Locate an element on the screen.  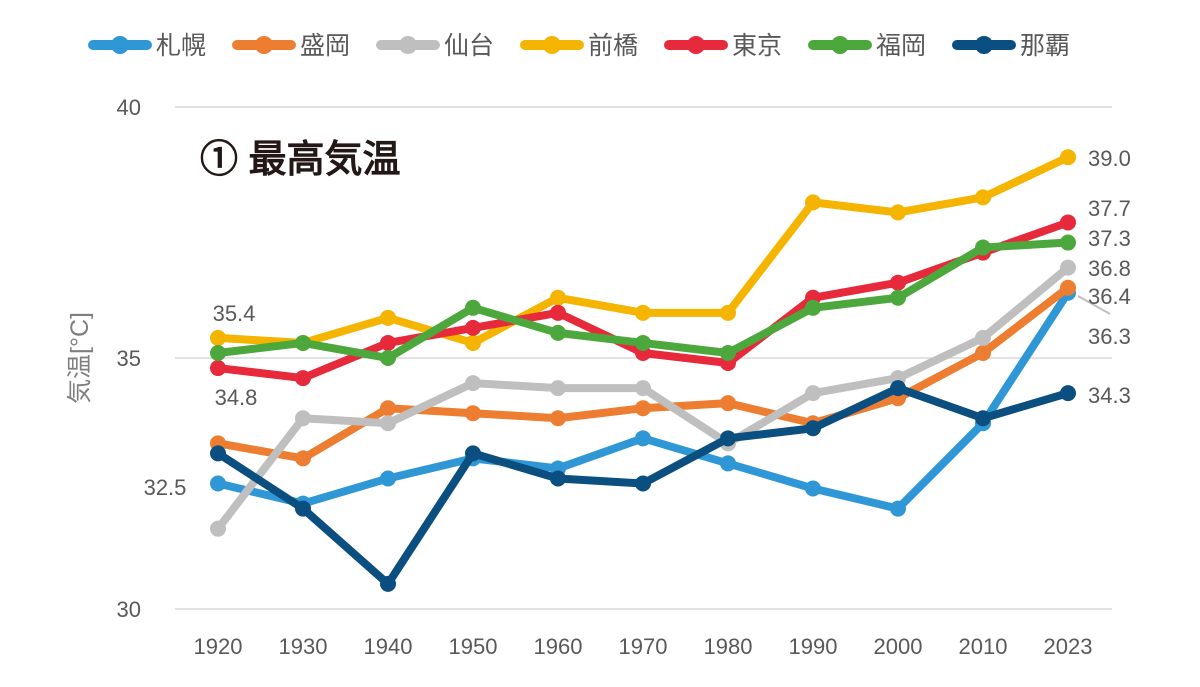
x-tick-label: 1970 is located at coordinates (643, 646).